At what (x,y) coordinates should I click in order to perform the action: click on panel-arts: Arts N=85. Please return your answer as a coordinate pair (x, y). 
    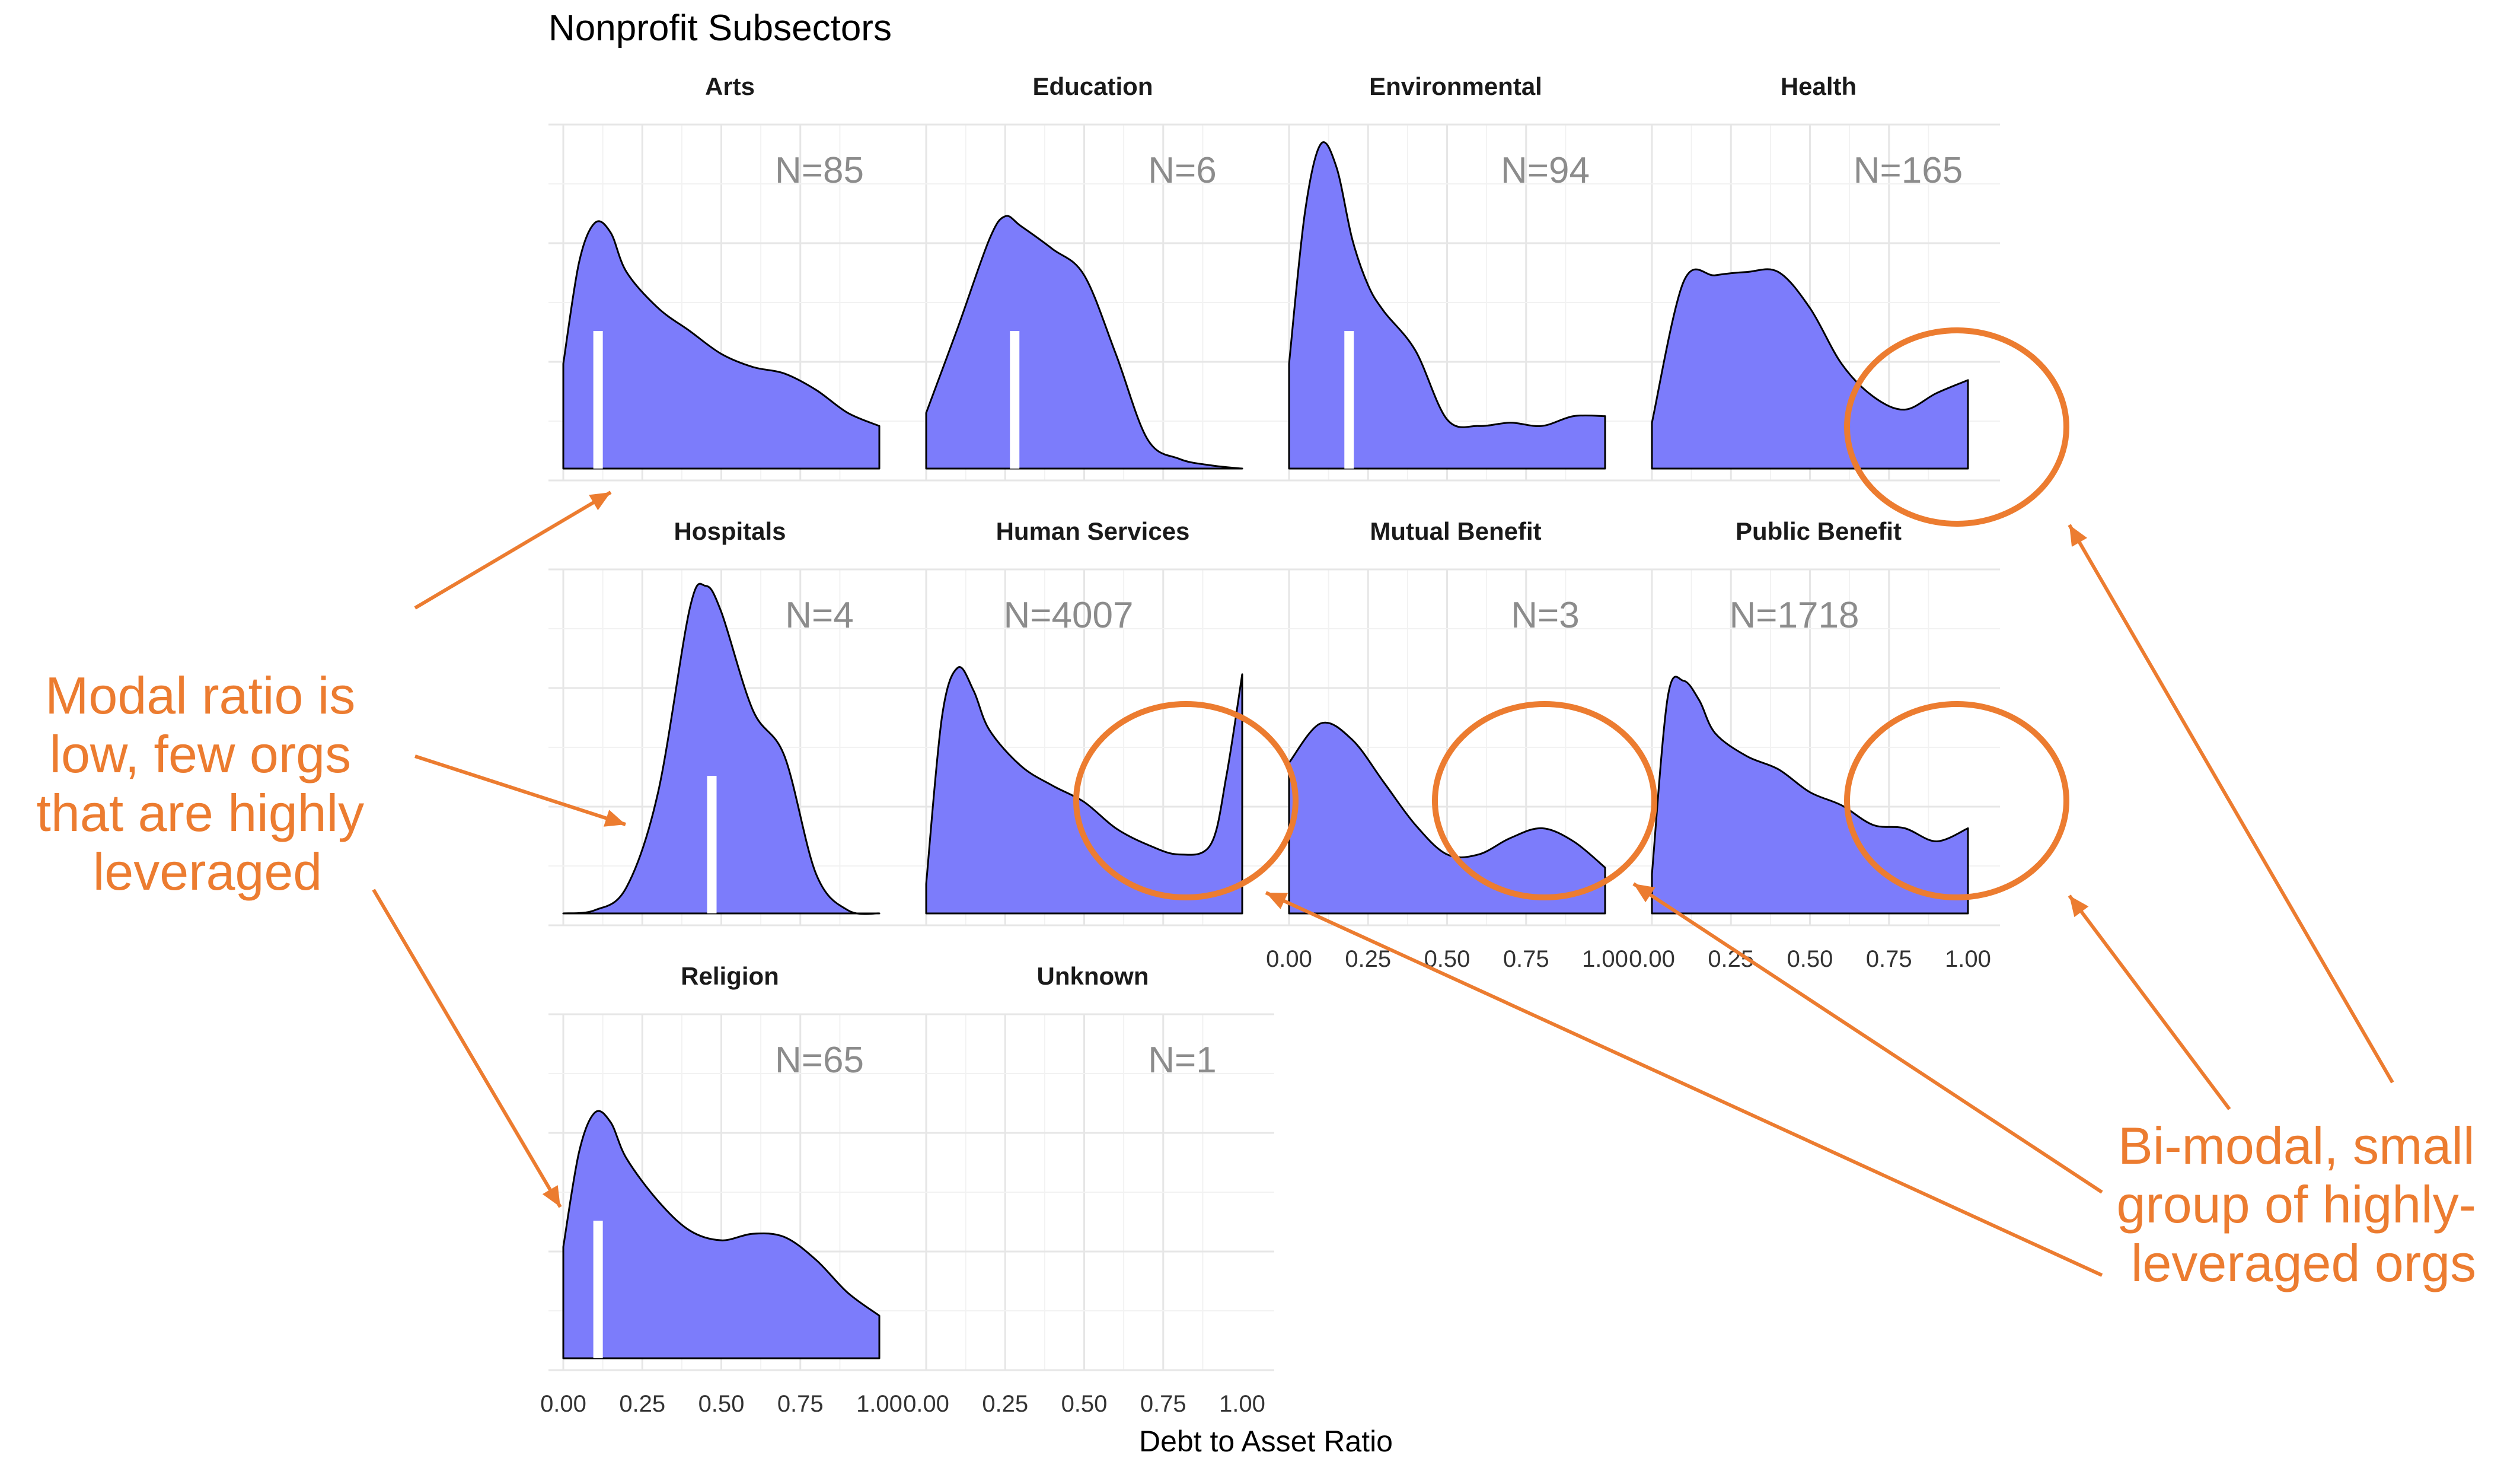
    Looking at the image, I should click on (729, 277).